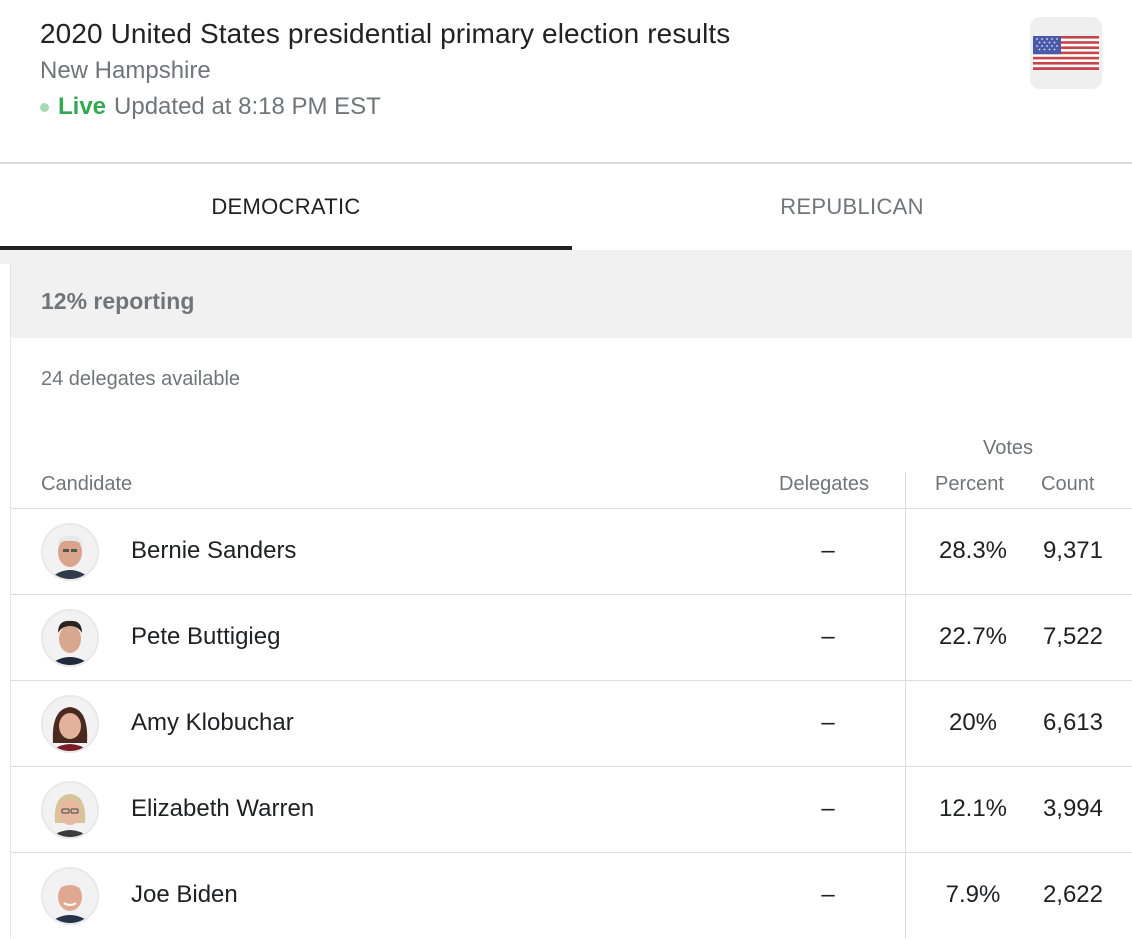  I want to click on candidate-percent: 7.9%, so click(973, 894).